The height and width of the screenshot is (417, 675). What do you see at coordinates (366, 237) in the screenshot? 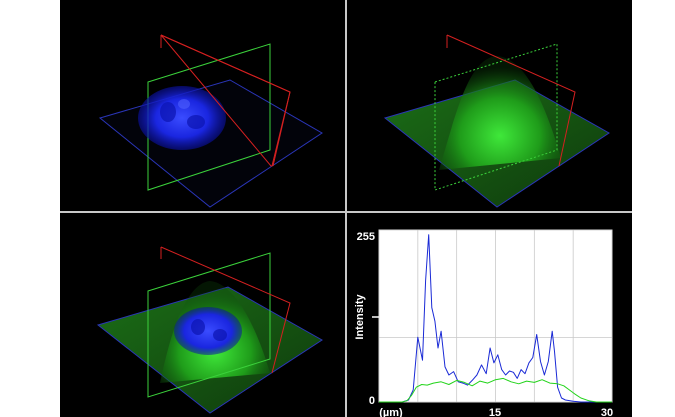
I see `y-max-tick-label: 255` at bounding box center [366, 237].